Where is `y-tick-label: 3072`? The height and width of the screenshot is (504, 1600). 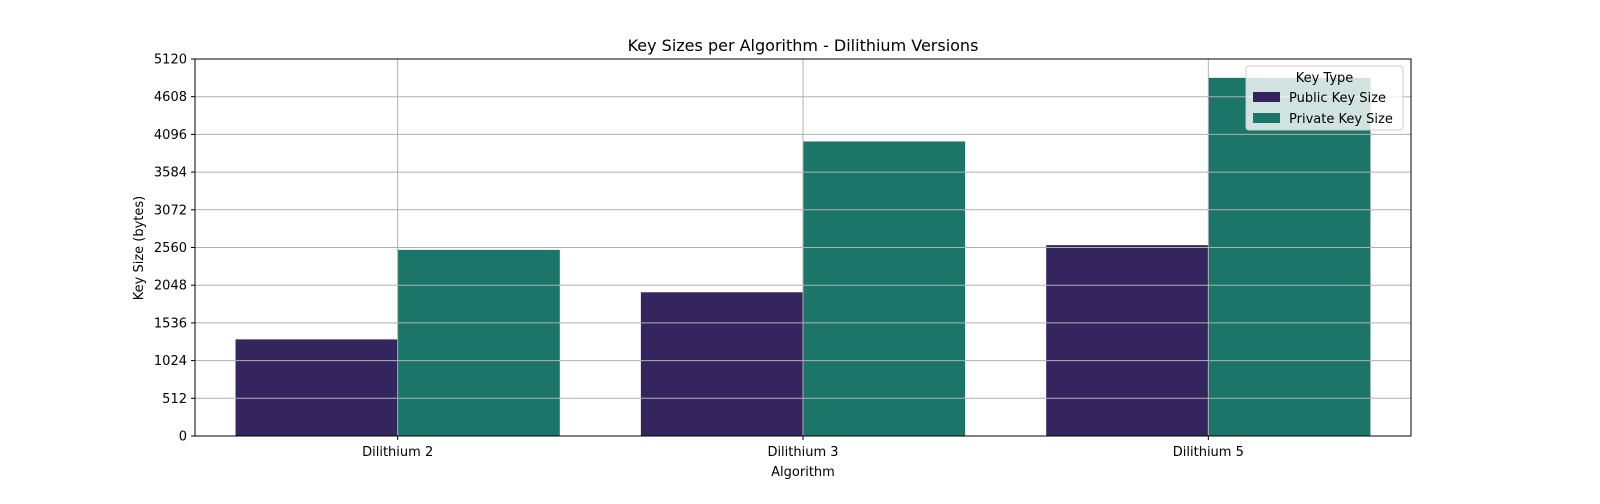
y-tick-label: 3072 is located at coordinates (170, 210).